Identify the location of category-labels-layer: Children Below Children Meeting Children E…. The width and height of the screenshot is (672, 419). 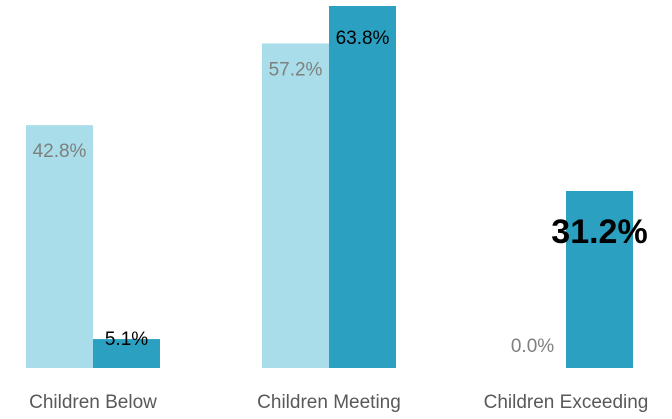
(338, 402).